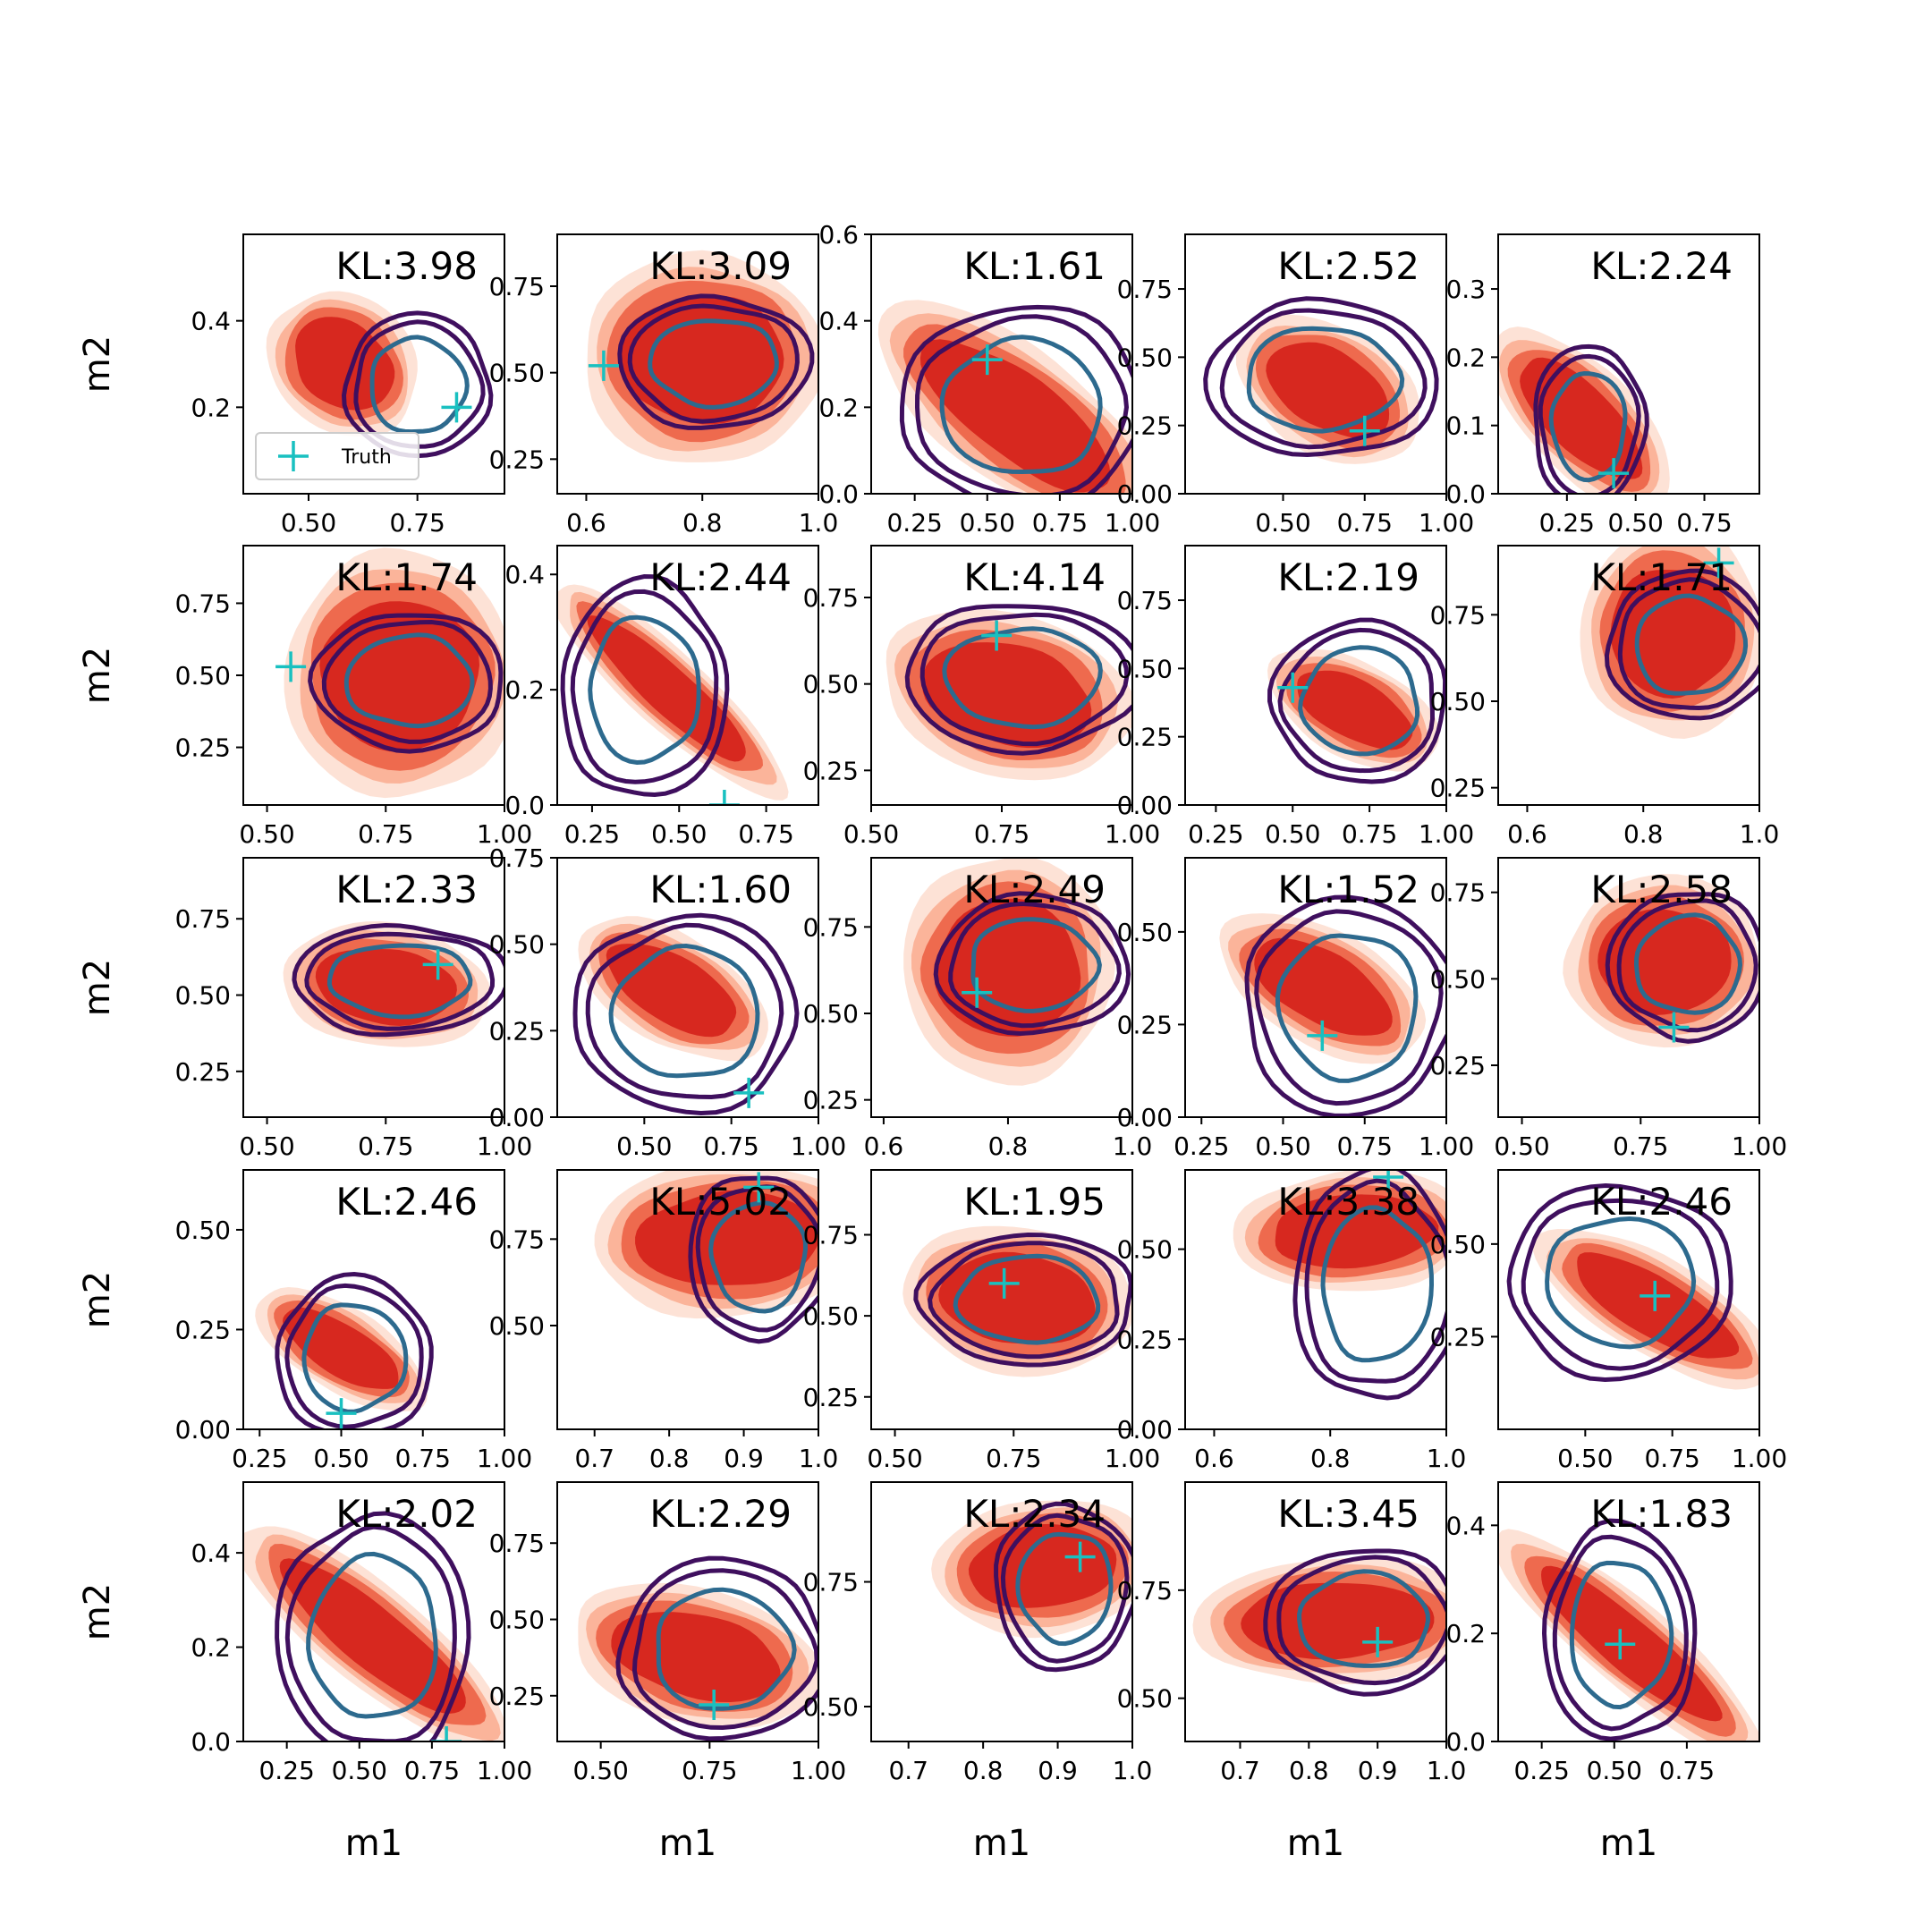 This screenshot has width=1932, height=1932. Describe the element at coordinates (1295, 697) in the screenshot. I see `panel: KL:2.19 0.25 0.50 0.75 1.00 0.00 0.25 0.50 0.75` at that location.